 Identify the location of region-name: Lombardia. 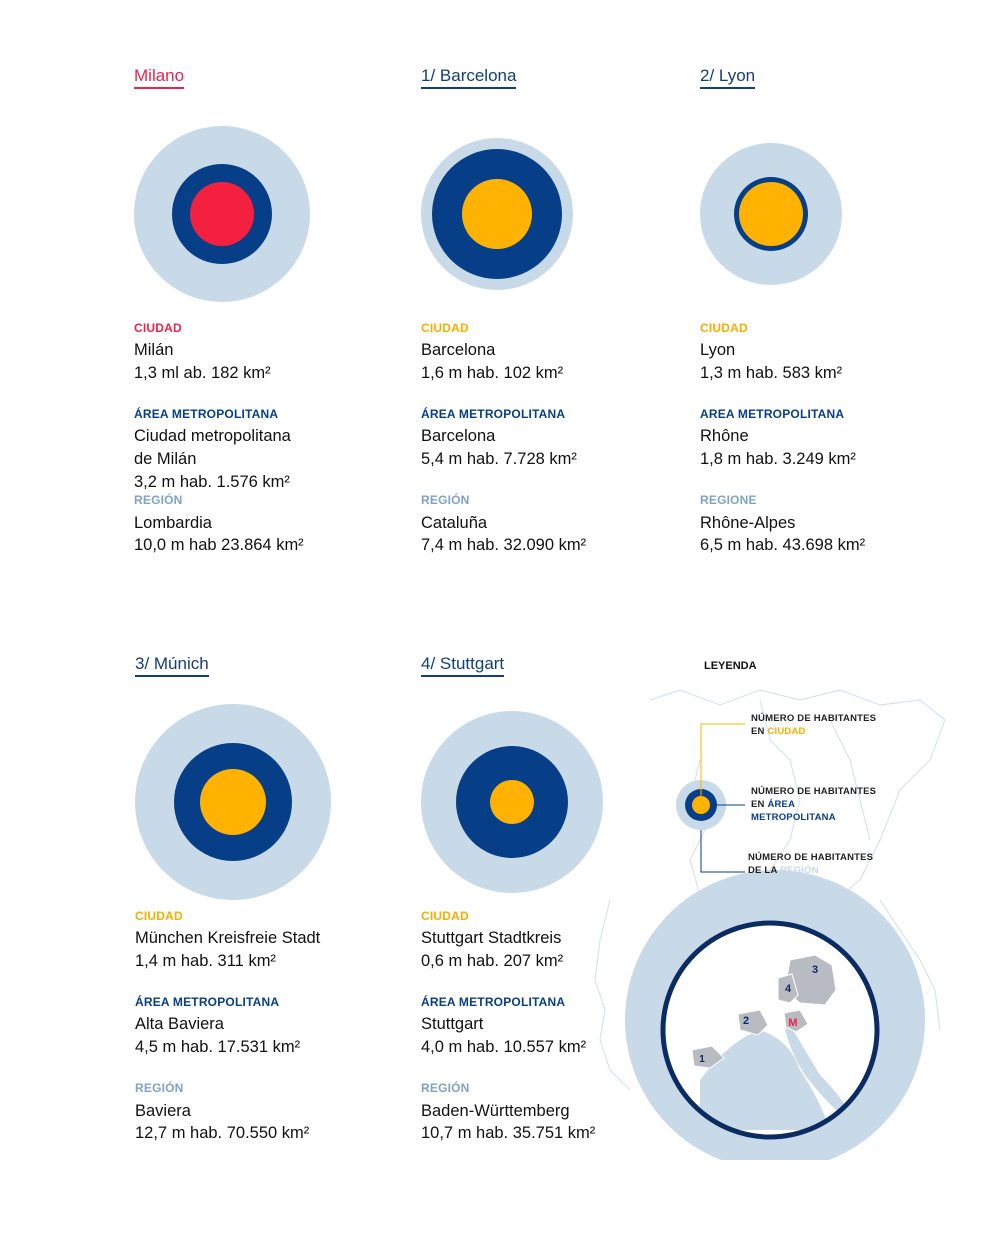
(173, 523).